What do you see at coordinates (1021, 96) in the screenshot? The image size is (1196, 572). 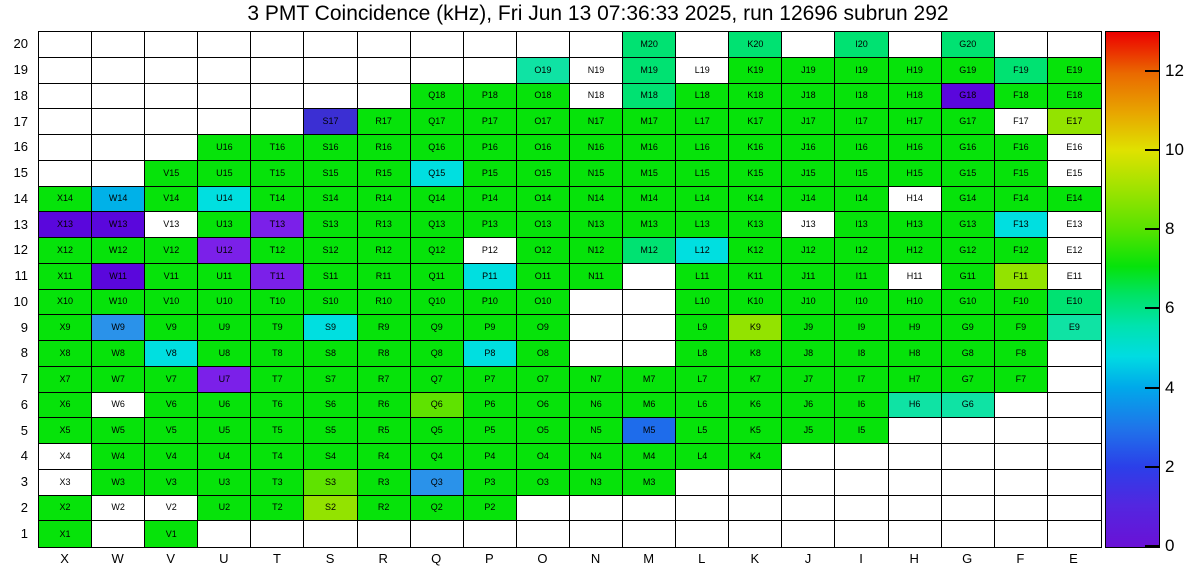 I see `heatmap-cell: F18` at bounding box center [1021, 96].